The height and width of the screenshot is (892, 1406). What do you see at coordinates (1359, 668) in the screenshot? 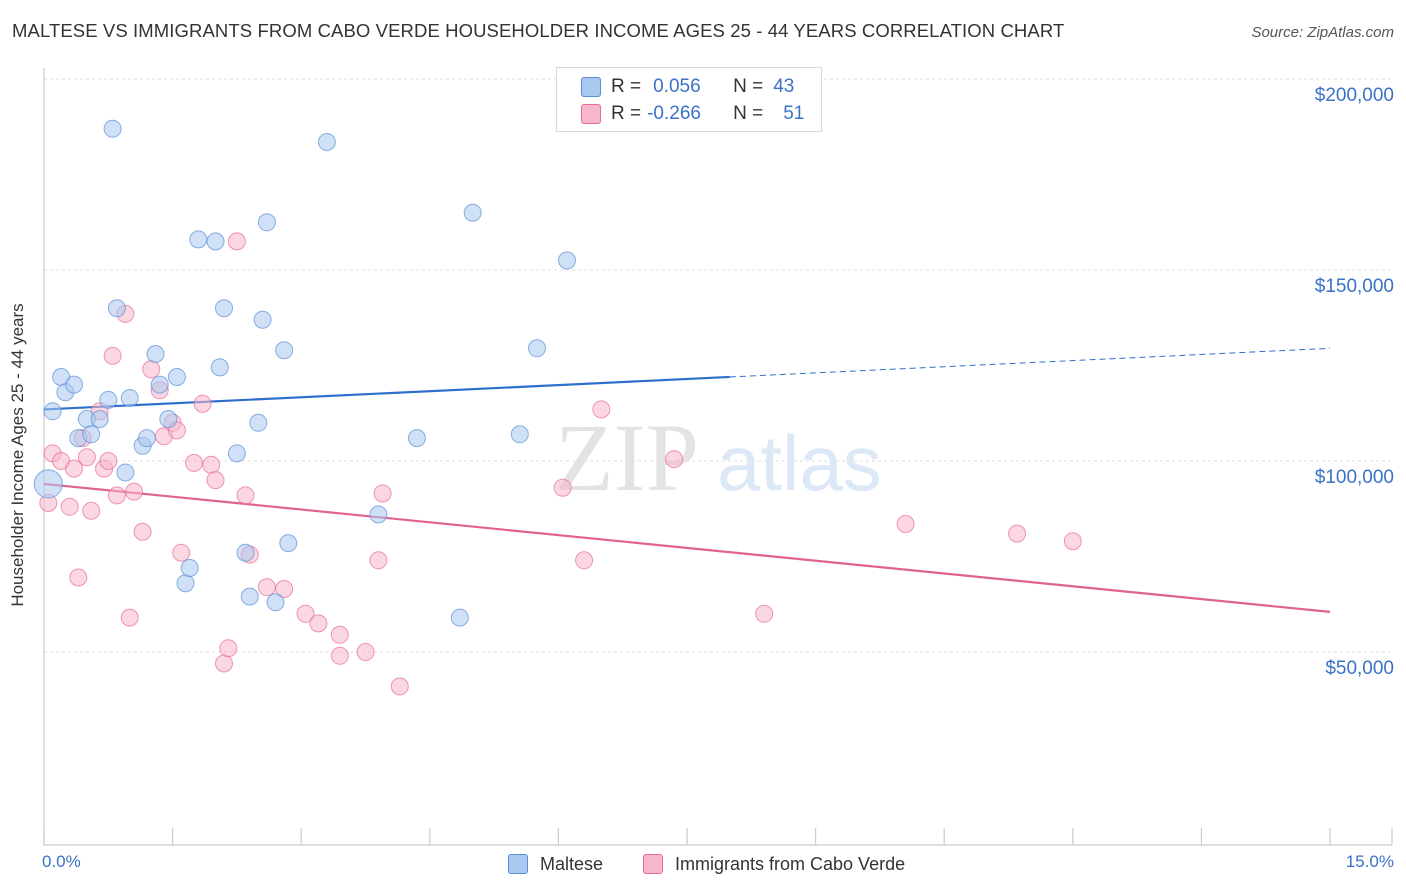
I see `y-tick-label: $50,000` at bounding box center [1359, 668].